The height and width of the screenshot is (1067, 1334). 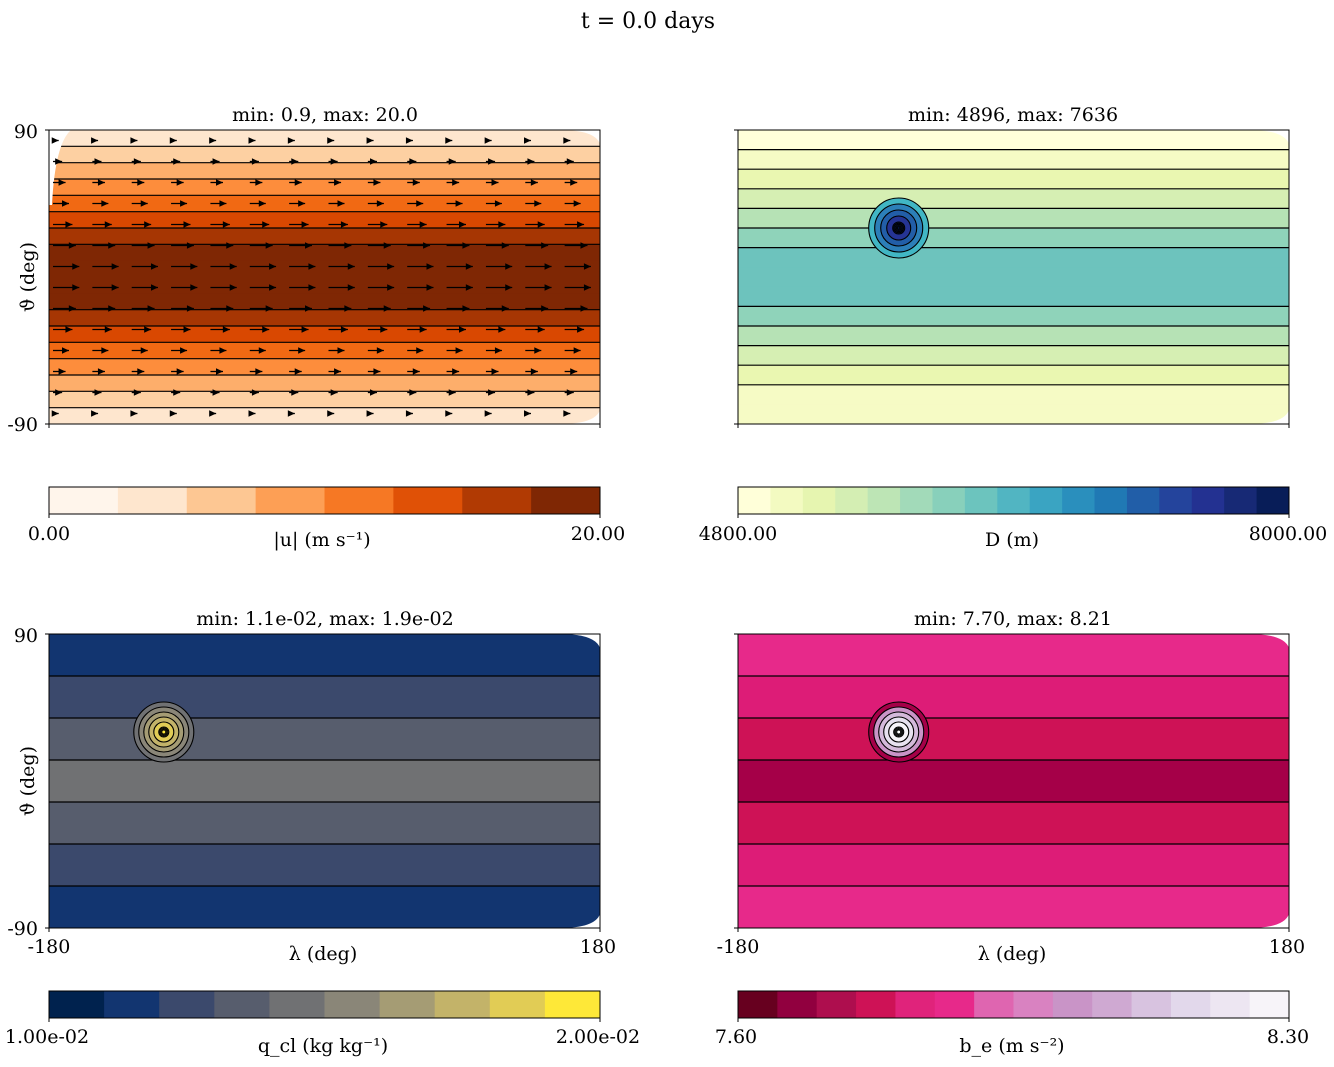 I want to click on panel-title-velocity: min: 0.9, max: 20.0, so click(x=325, y=115).